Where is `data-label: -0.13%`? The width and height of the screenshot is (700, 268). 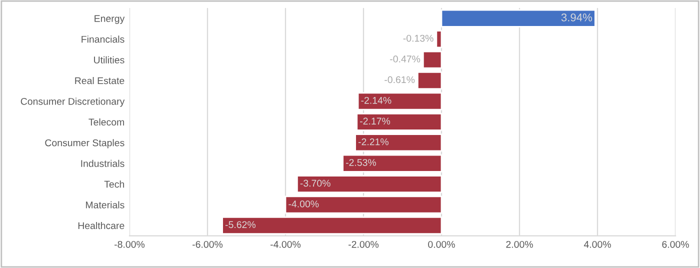
data-label: -0.13% is located at coordinates (418, 38).